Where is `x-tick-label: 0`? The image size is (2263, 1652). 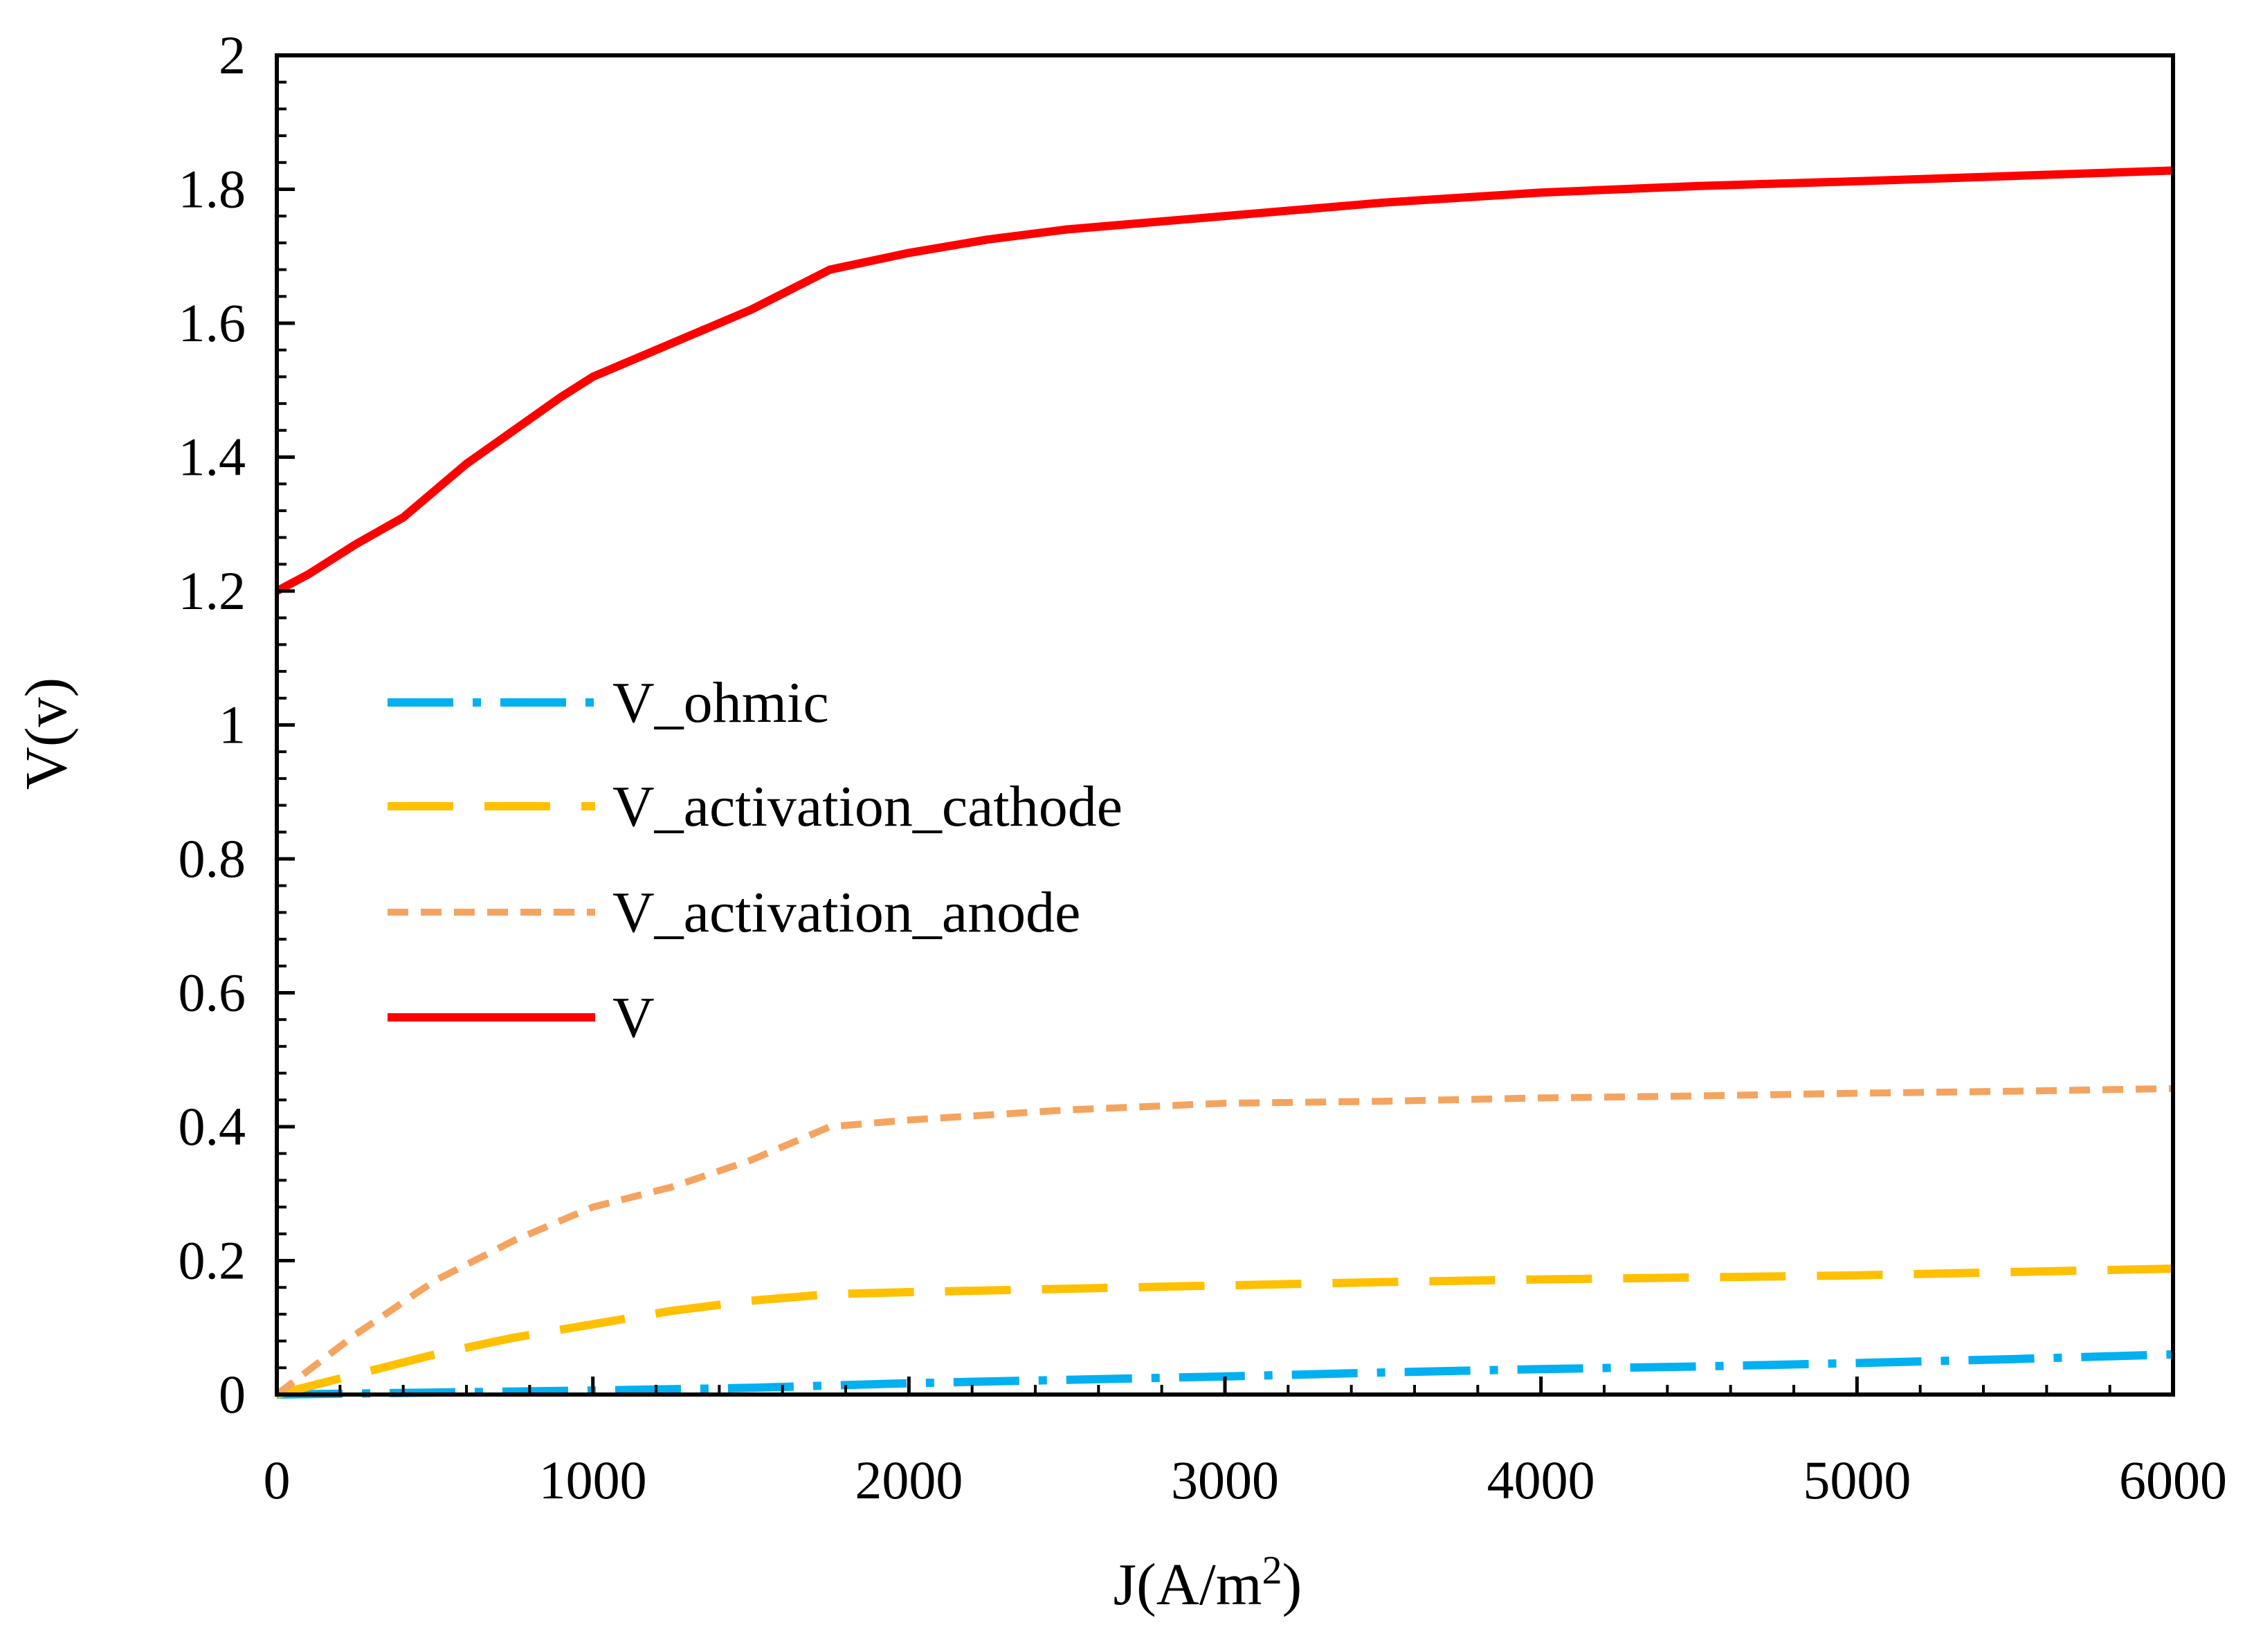 x-tick-label: 0 is located at coordinates (277, 1480).